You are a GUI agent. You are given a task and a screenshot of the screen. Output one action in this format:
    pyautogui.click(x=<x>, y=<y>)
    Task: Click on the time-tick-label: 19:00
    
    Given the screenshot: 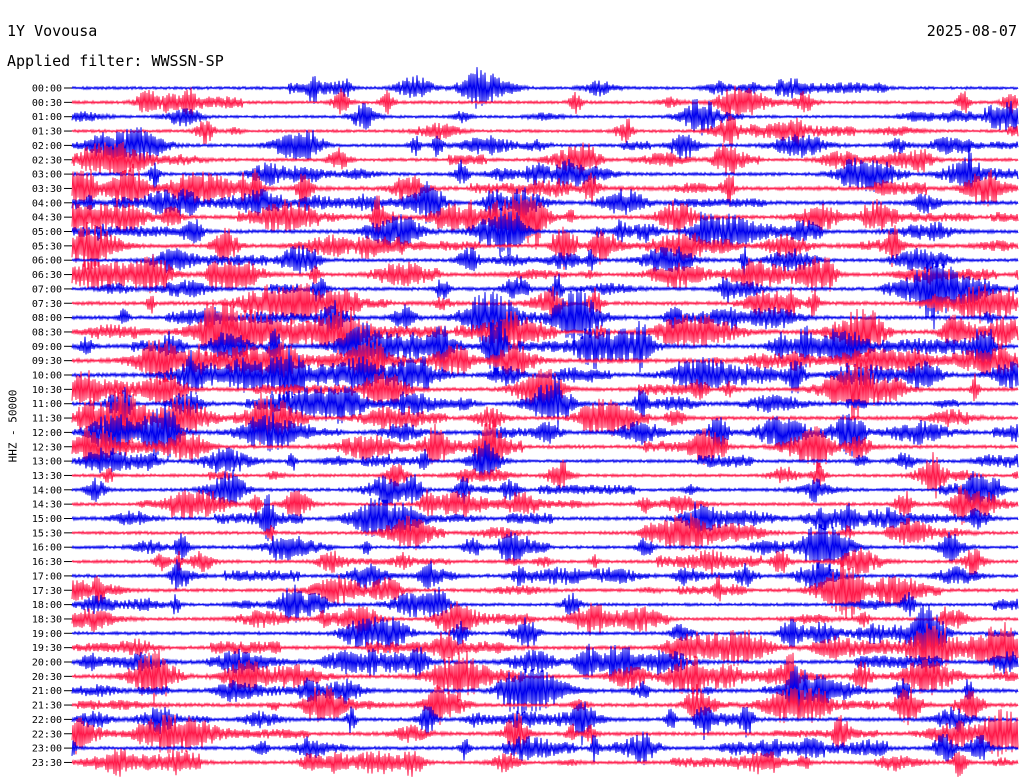 What is the action you would take?
    pyautogui.click(x=47, y=634)
    